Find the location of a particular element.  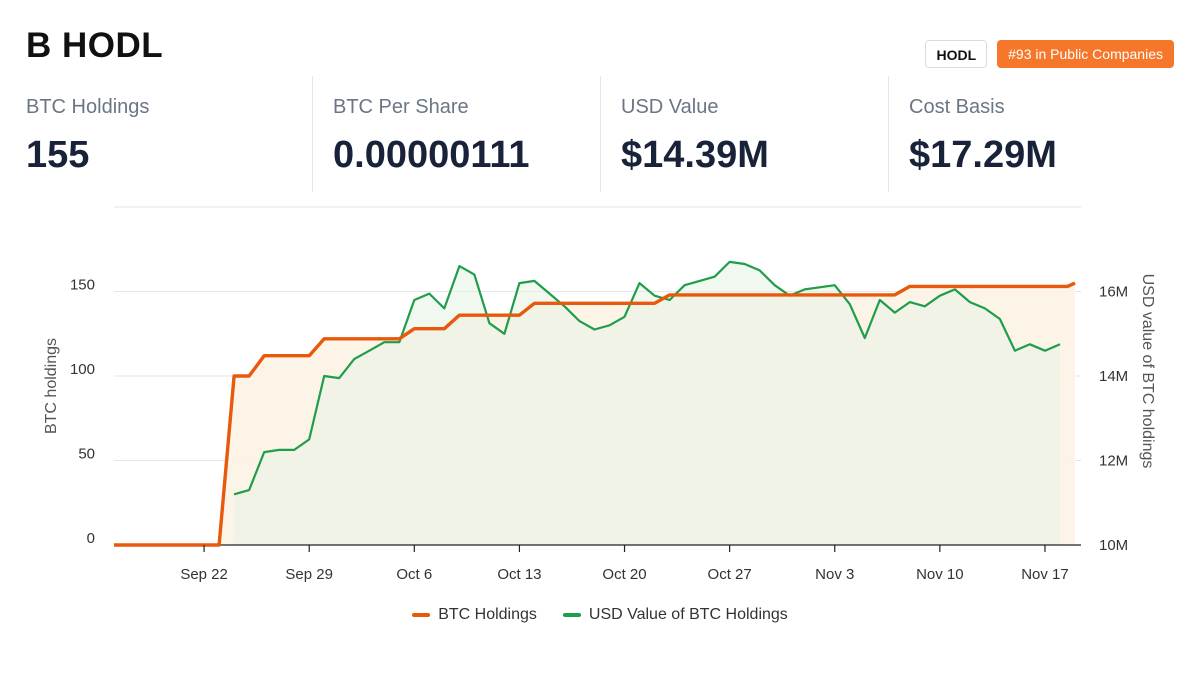

y-left-tick-label: 50 is located at coordinates (86, 454).